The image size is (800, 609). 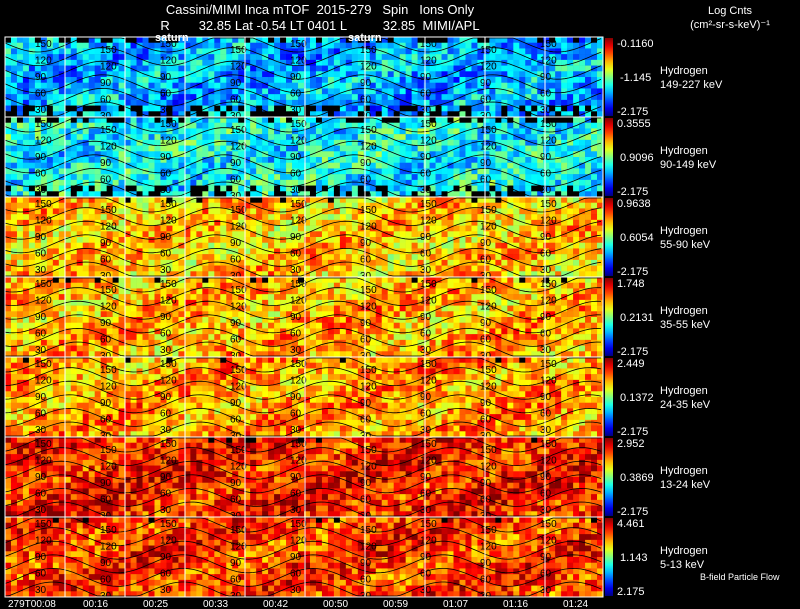 What do you see at coordinates (455, 604) in the screenshot?
I see `time-tick-label: 01:07` at bounding box center [455, 604].